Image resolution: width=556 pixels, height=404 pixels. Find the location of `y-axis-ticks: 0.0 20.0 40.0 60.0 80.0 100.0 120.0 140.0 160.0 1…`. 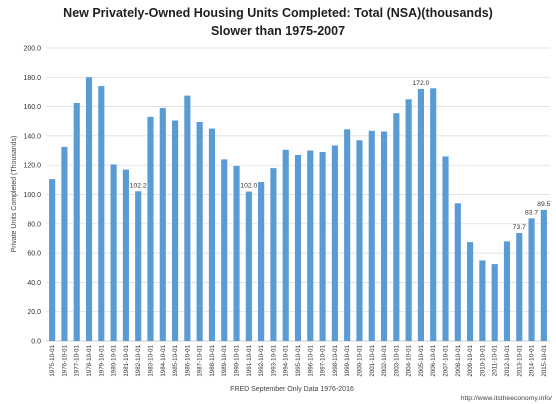

y-axis-ticks: 0.0 20.0 40.0 60.0 80.0 100.0 120.0 140.0 160.0 1… is located at coordinates (32, 196).